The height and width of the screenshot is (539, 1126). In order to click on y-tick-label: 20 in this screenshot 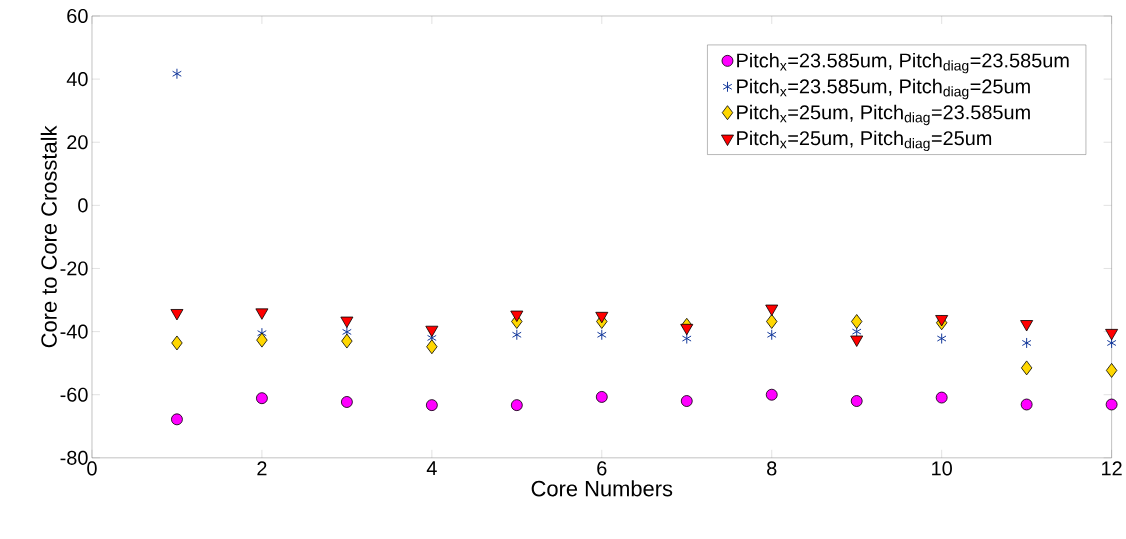, I will do `click(77, 142)`.